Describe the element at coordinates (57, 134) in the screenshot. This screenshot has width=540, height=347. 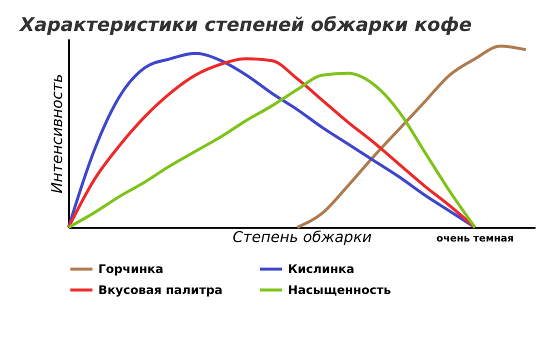
I see `y-axis-title: Интенсивность` at that location.